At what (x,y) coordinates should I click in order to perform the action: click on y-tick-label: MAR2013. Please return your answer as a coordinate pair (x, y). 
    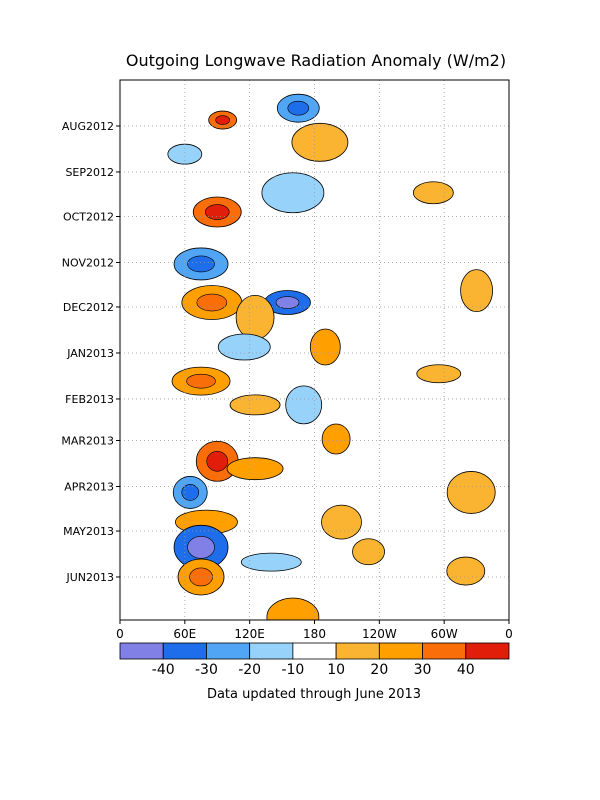
    Looking at the image, I should click on (87, 440).